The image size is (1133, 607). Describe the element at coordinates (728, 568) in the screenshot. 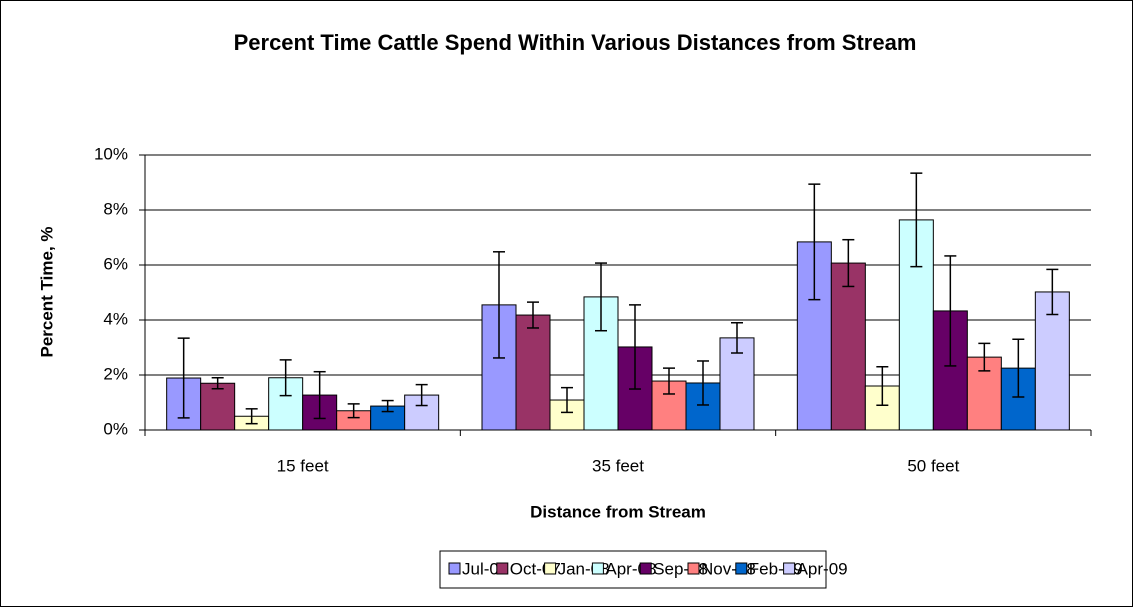

I see `legend-label: Nov-08` at that location.